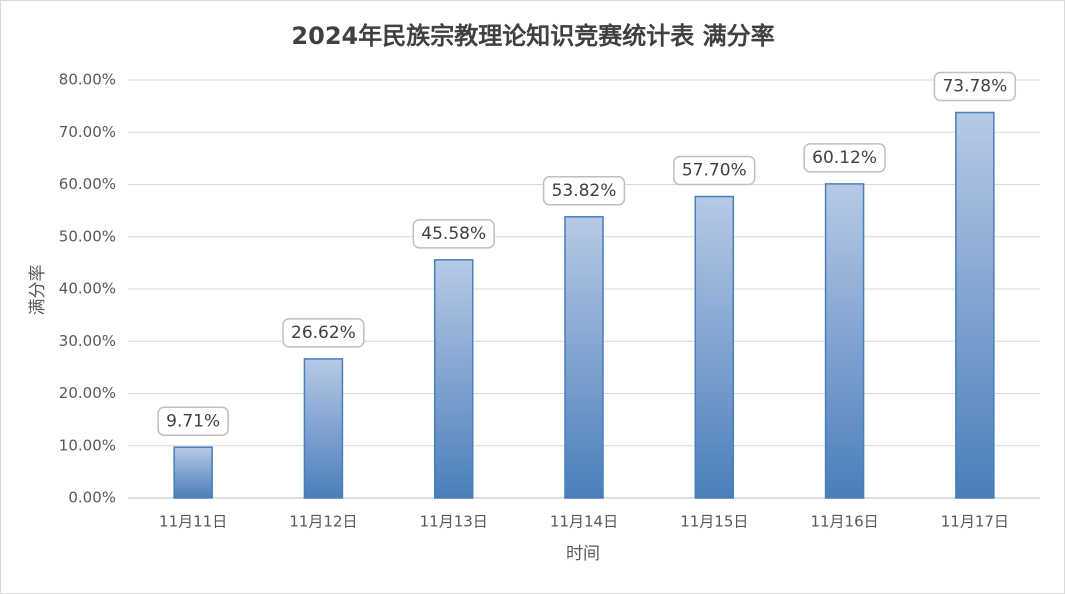  What do you see at coordinates (92, 498) in the screenshot?
I see `y-tick-label: 0.00%` at bounding box center [92, 498].